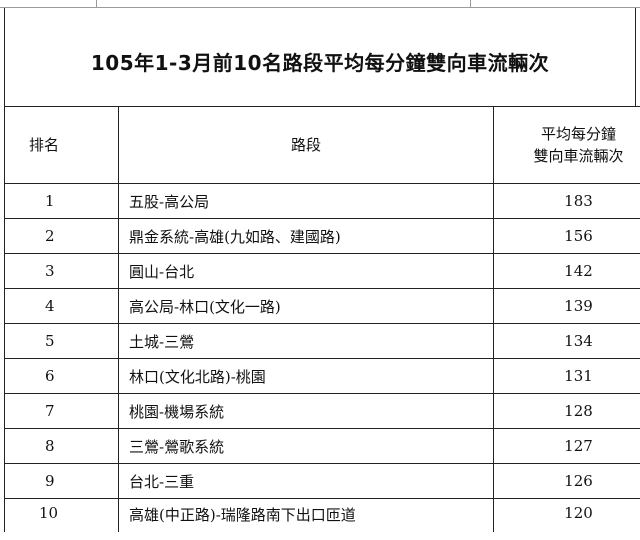  What do you see at coordinates (61, 271) in the screenshot?
I see `rank-cell: 3` at bounding box center [61, 271].